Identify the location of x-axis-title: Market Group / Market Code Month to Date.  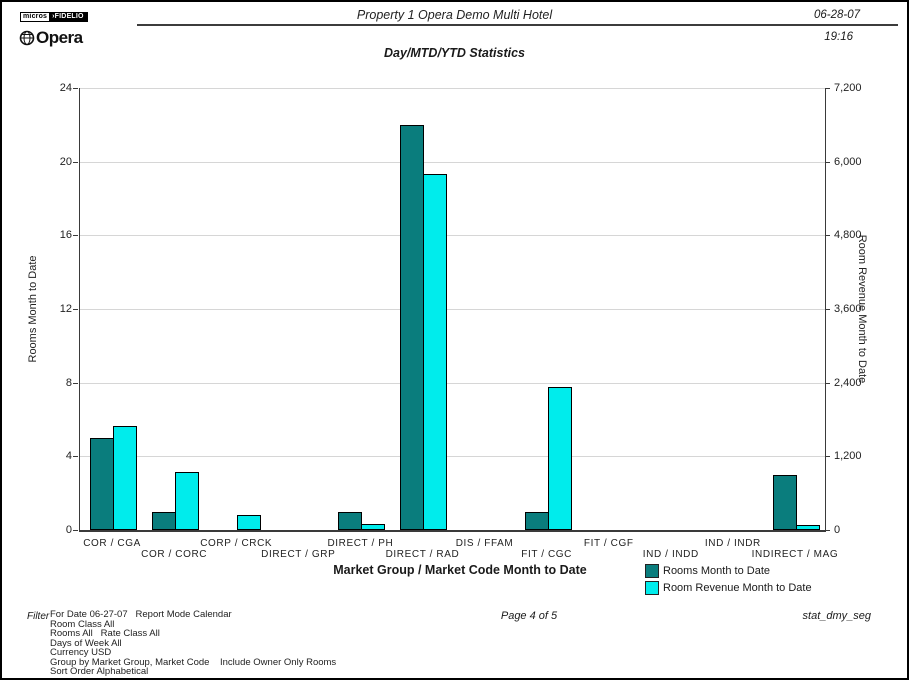
(460, 570).